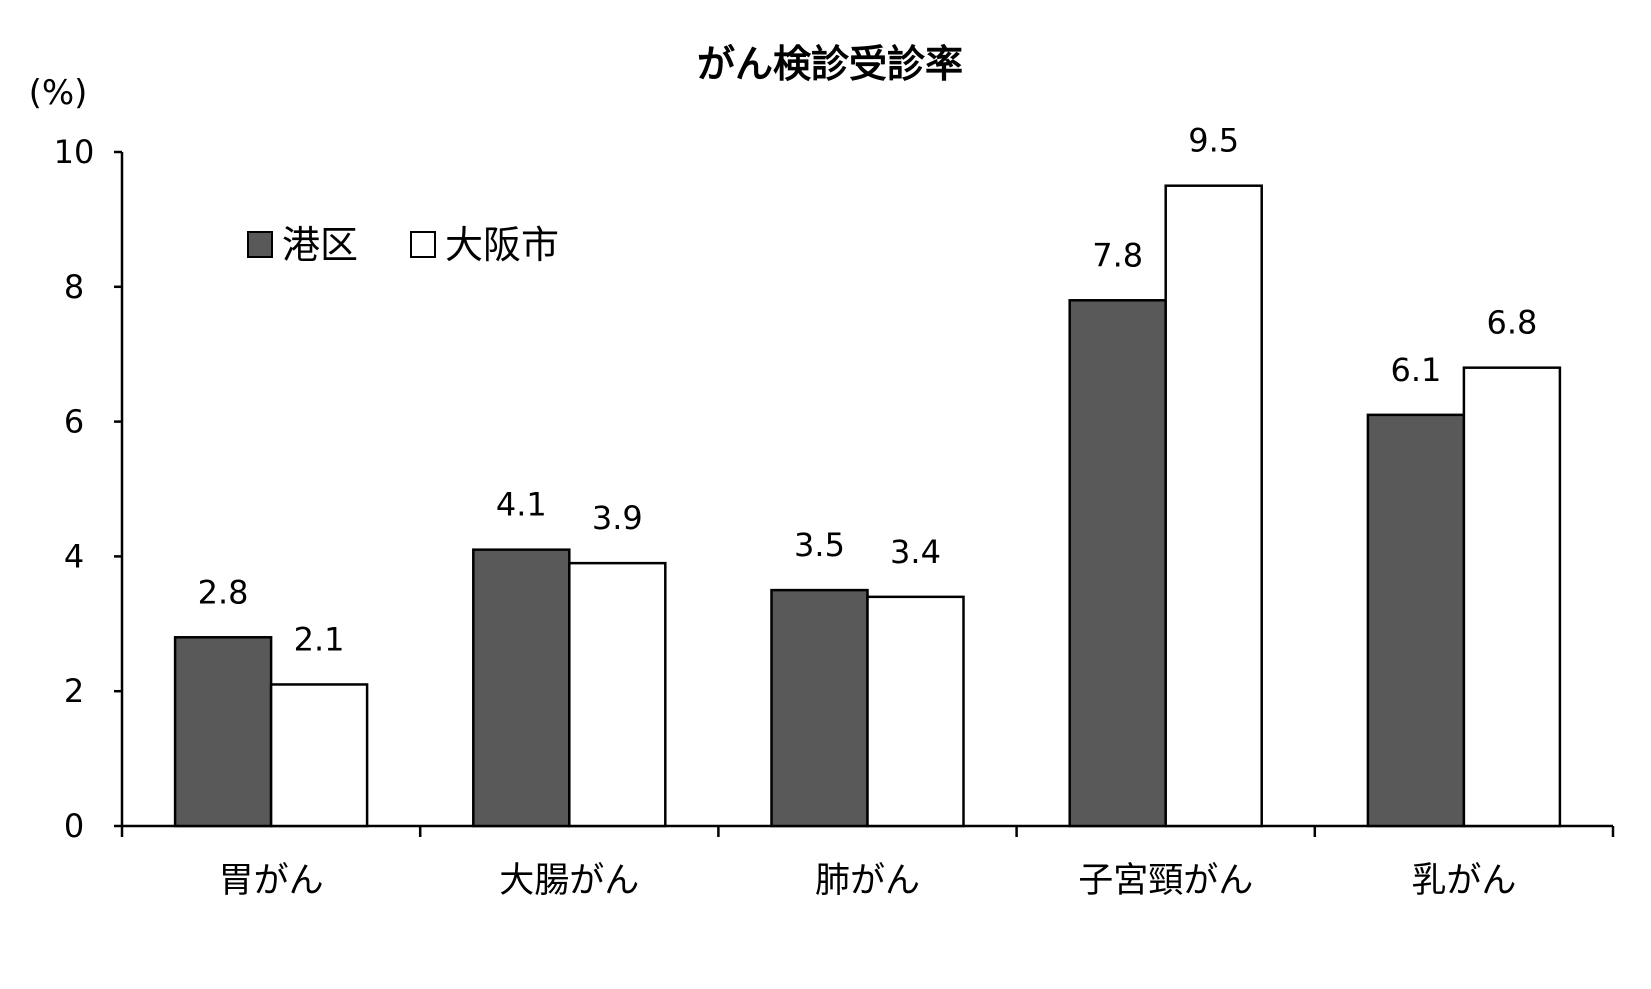  What do you see at coordinates (1511, 323) in the screenshot?
I see `data-label: 6.8` at bounding box center [1511, 323].